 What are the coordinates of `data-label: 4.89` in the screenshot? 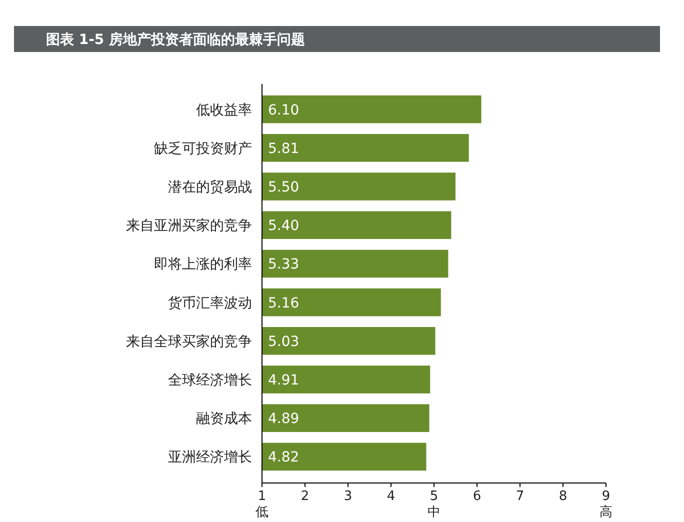 It's located at (284, 419).